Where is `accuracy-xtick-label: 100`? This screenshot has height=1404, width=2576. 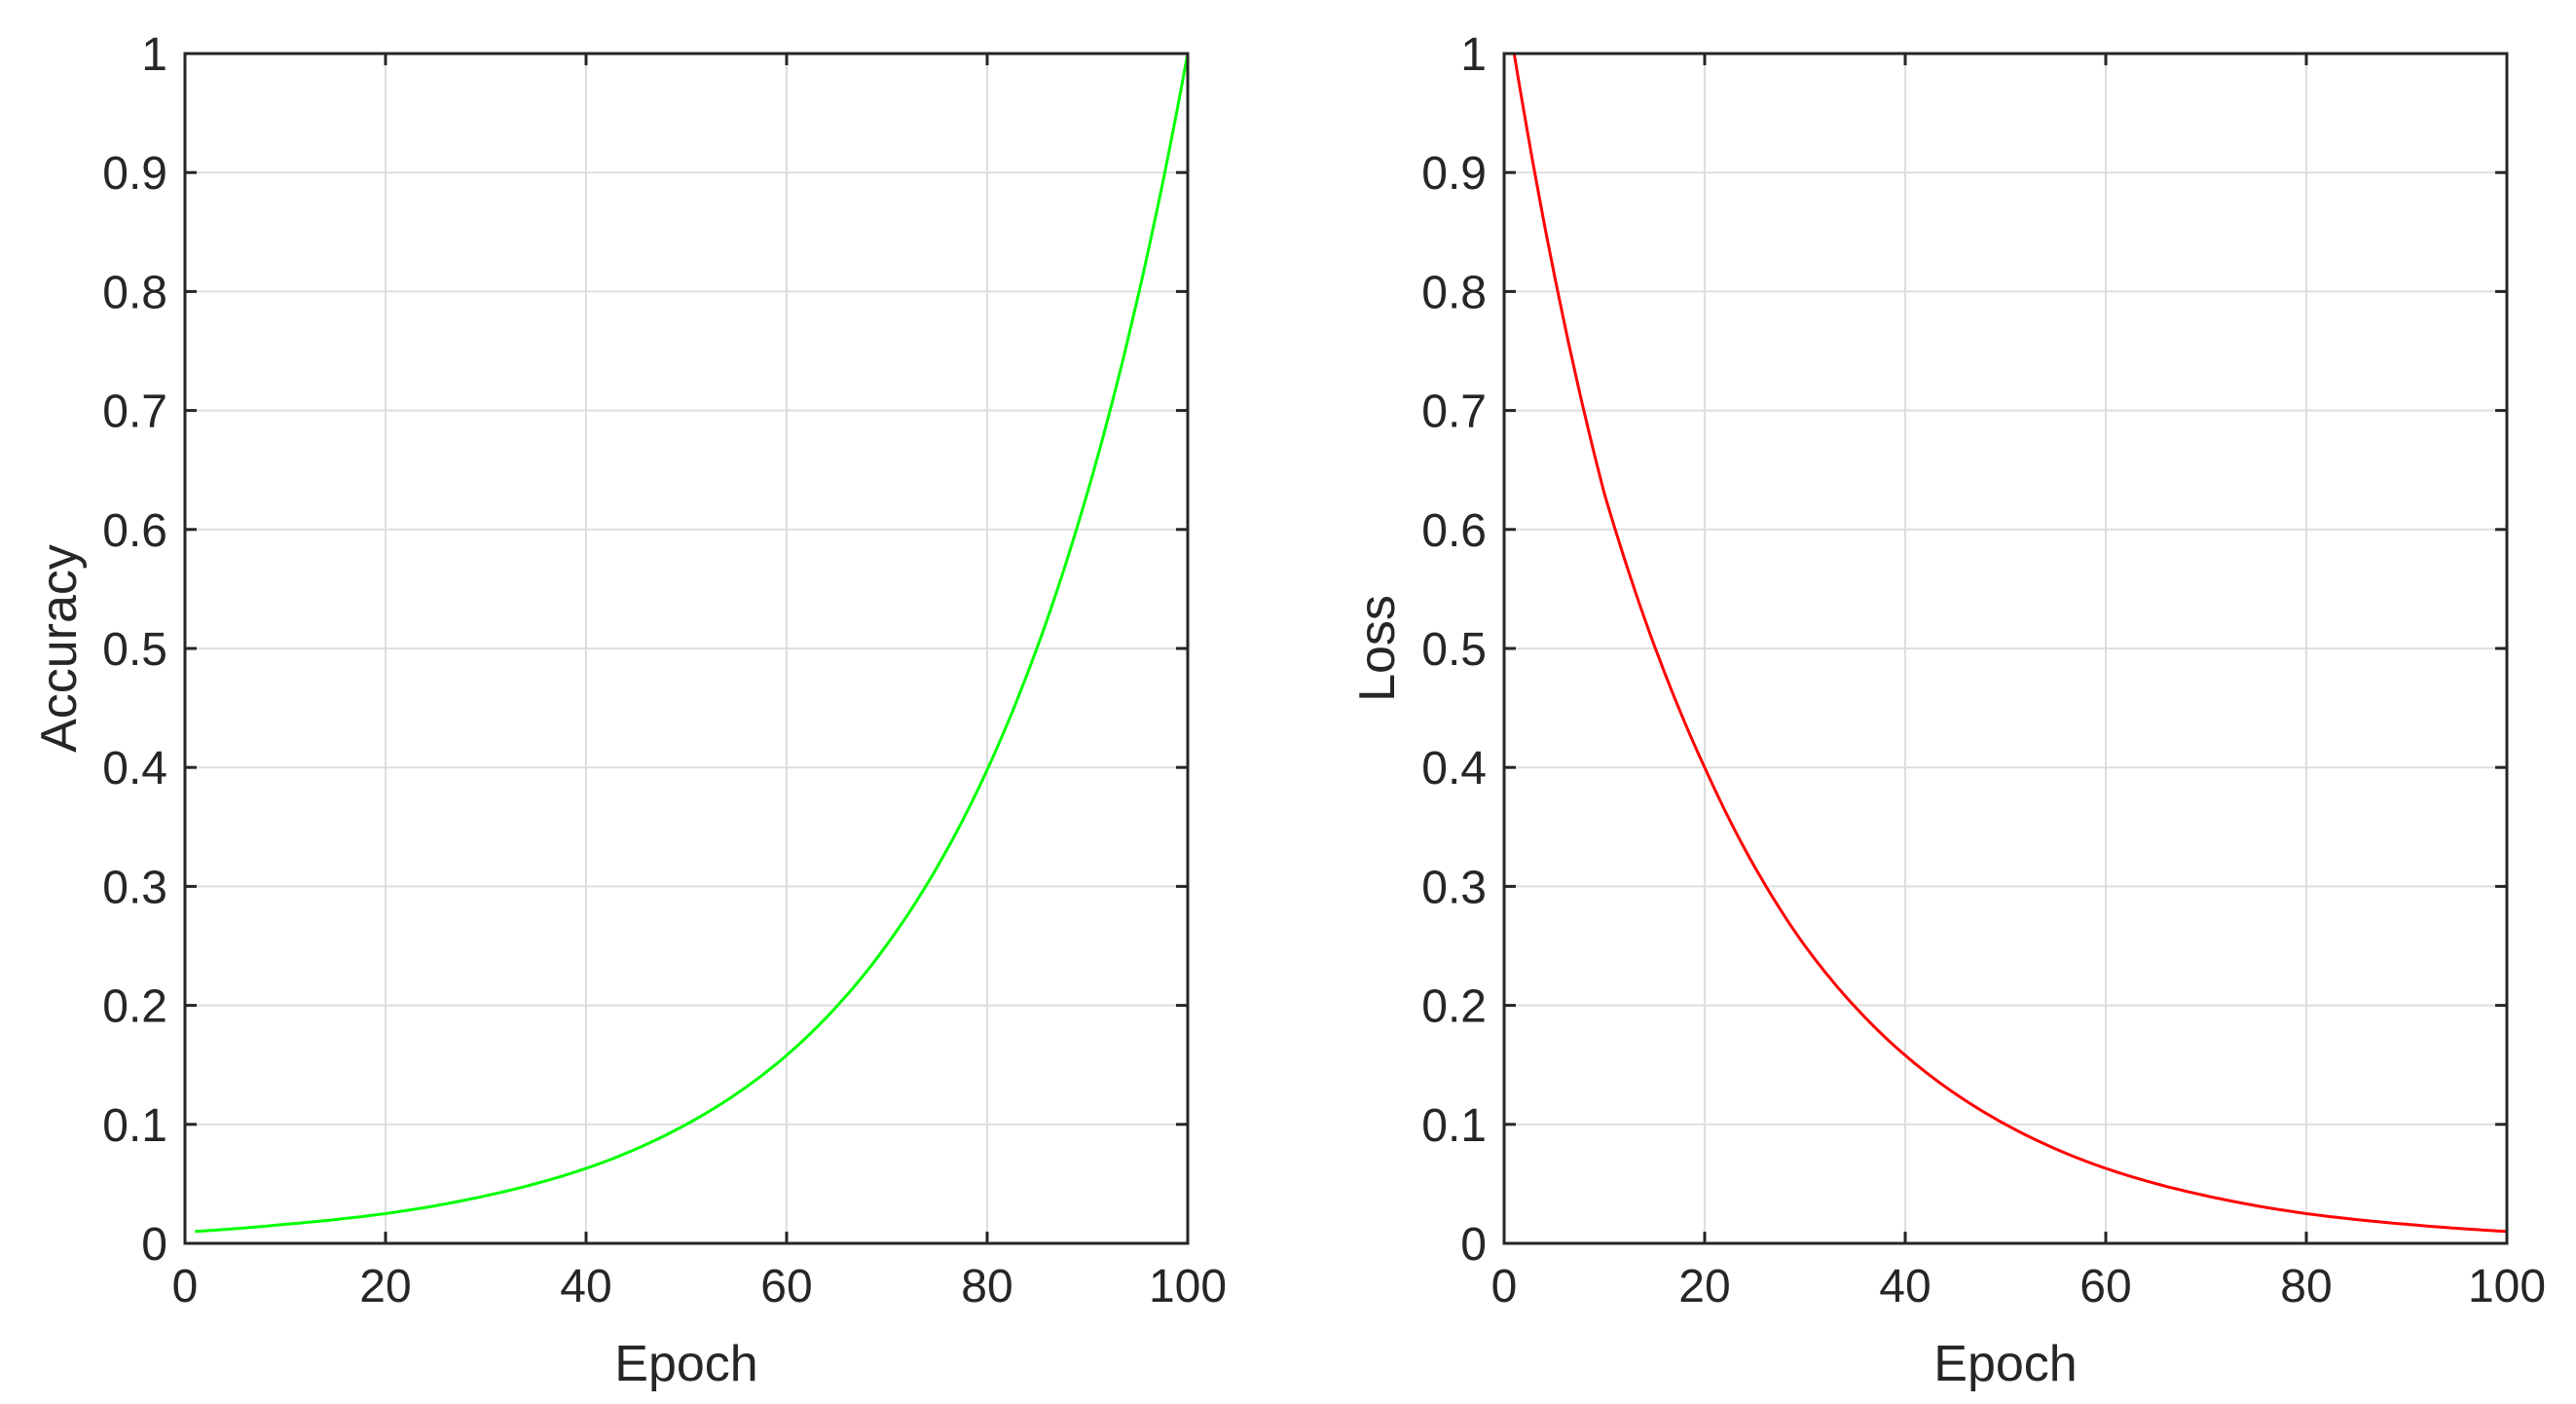 accuracy-xtick-label: 100 is located at coordinates (1188, 1287).